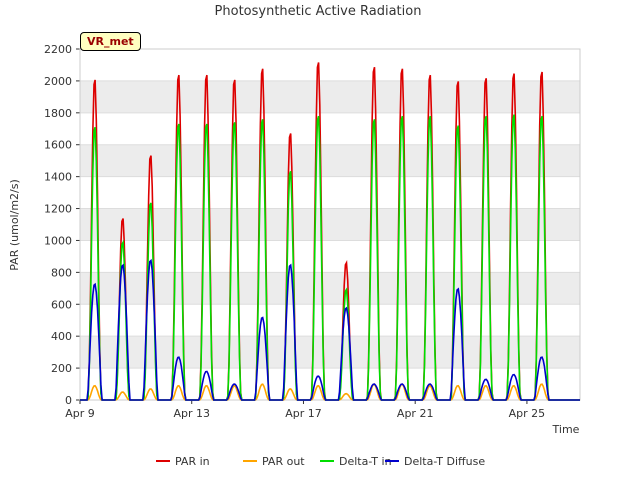 The width and height of the screenshot is (640, 480). What do you see at coordinates (58, 177) in the screenshot?
I see `y-tick-label: 1400` at bounding box center [58, 177].